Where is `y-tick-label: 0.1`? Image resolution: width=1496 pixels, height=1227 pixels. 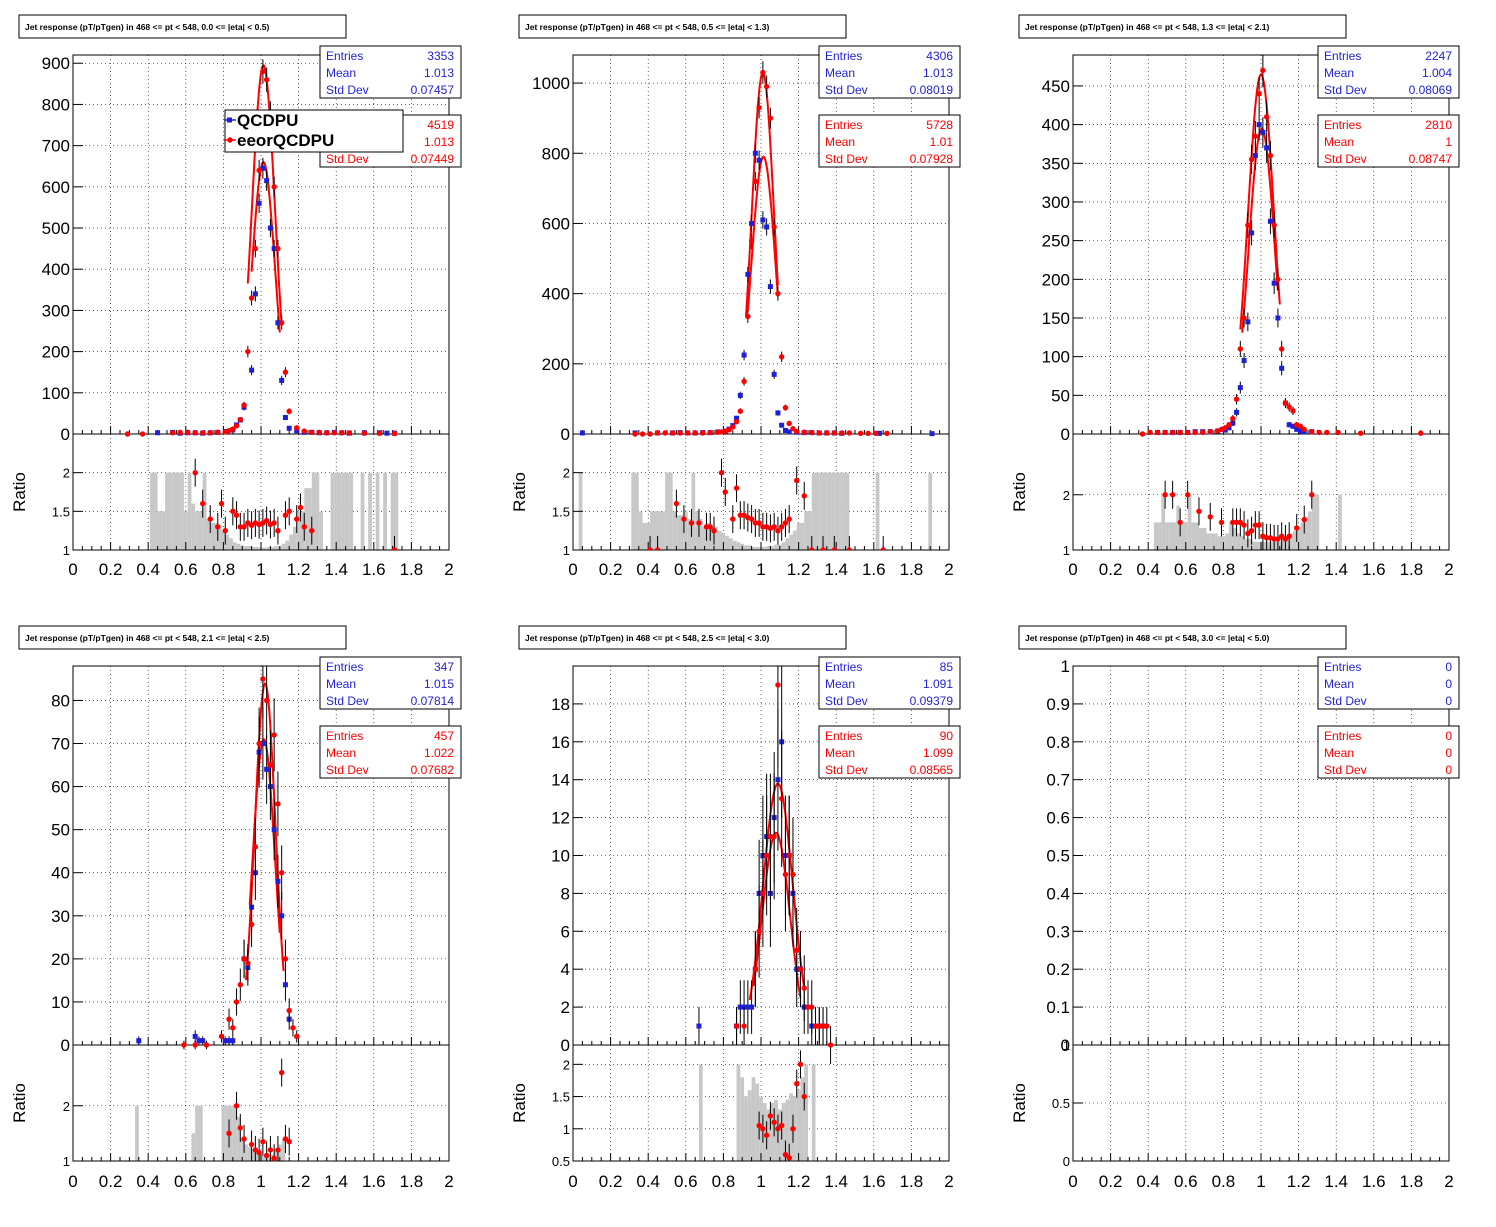 y-tick-label: 0.1 is located at coordinates (1058, 1007).